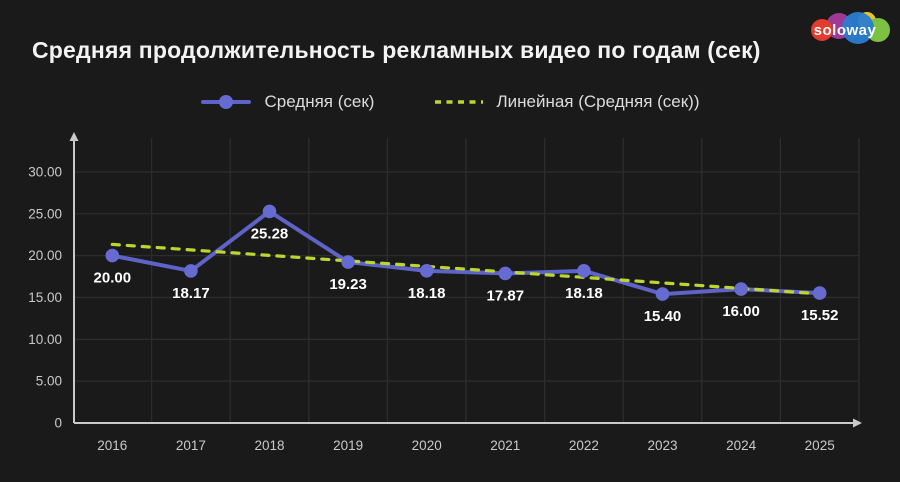 Image resolution: width=900 pixels, height=482 pixels. I want to click on legend-item-trend: Линейная (Средняя (сек)), so click(566, 102).